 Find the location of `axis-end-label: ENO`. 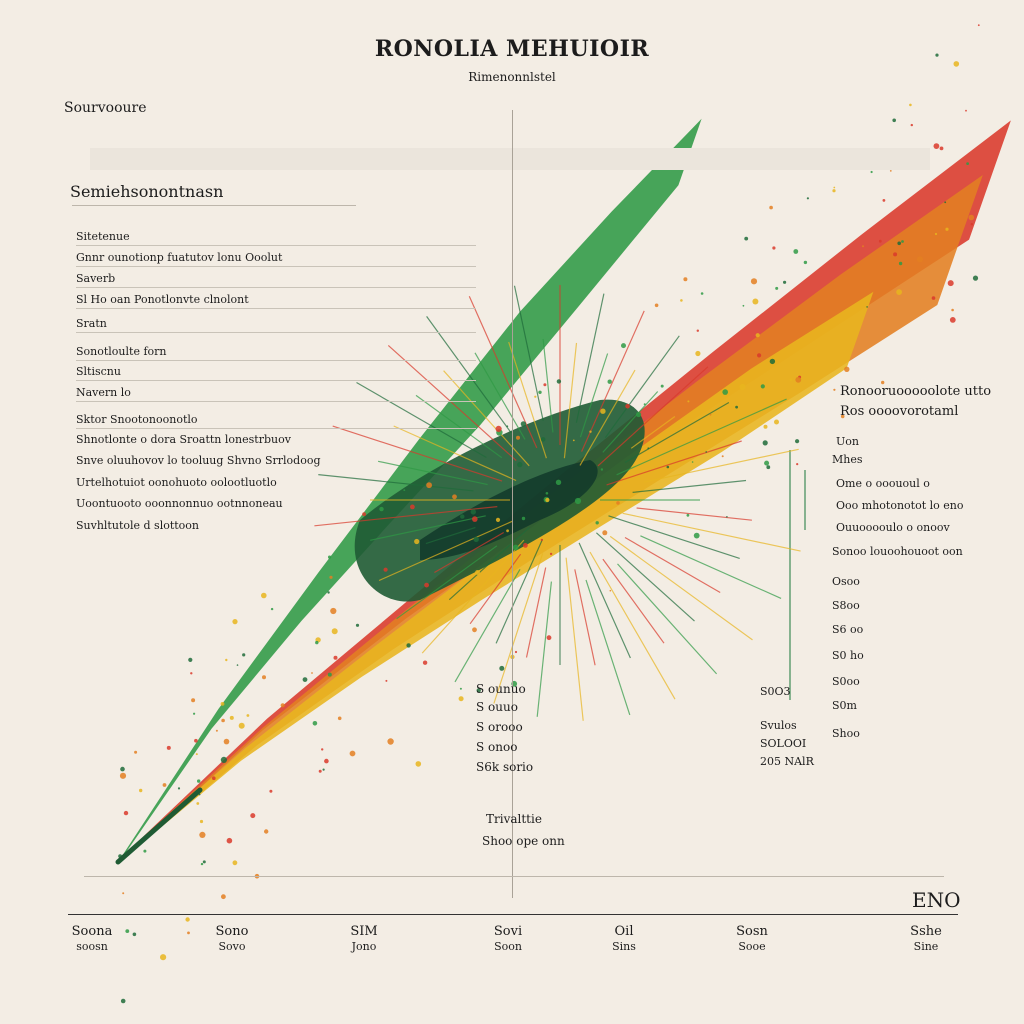

axis-end-label: ENO is located at coordinates (936, 900).